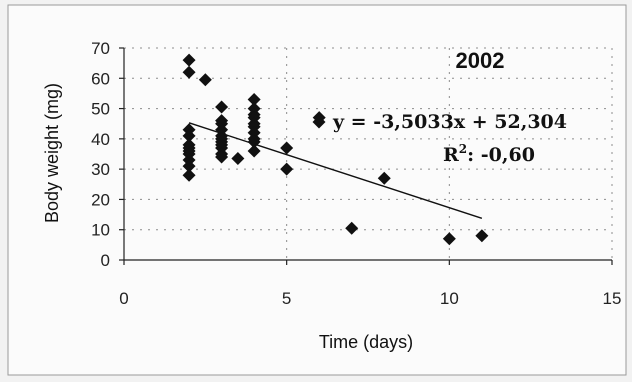 Image resolution: width=632 pixels, height=382 pixels. What do you see at coordinates (123, 298) in the screenshot?
I see `x-tick-label: 0` at bounding box center [123, 298].